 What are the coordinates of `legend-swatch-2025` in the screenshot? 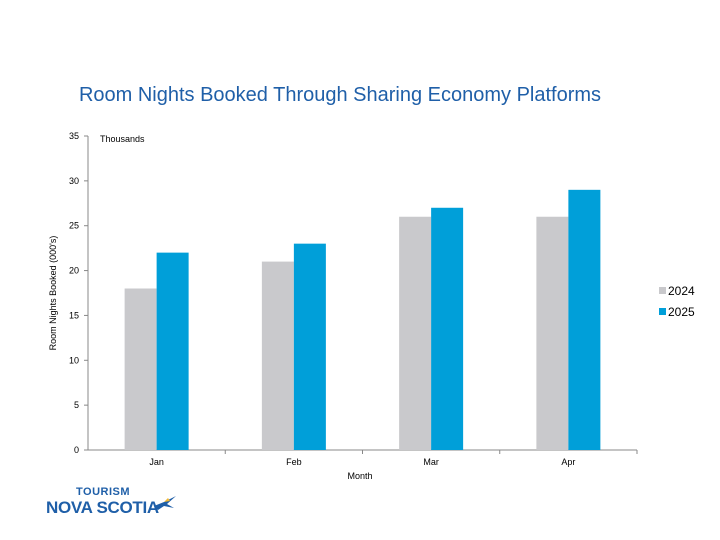 It's located at (662, 311).